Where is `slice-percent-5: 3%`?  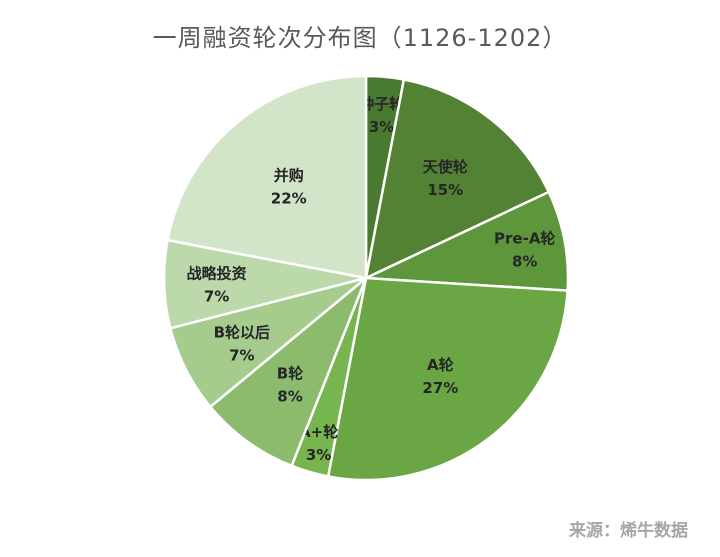 slice-percent-5: 3% is located at coordinates (318, 455).